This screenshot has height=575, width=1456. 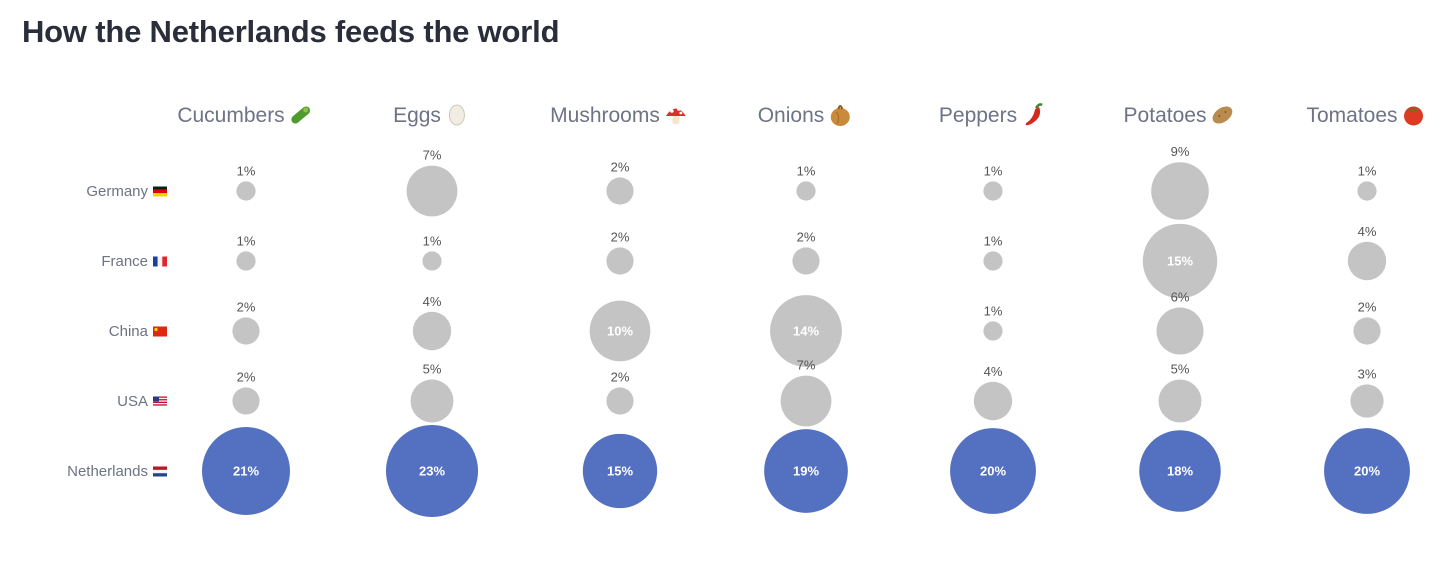 I want to click on usa-flag-icon, so click(x=160, y=401).